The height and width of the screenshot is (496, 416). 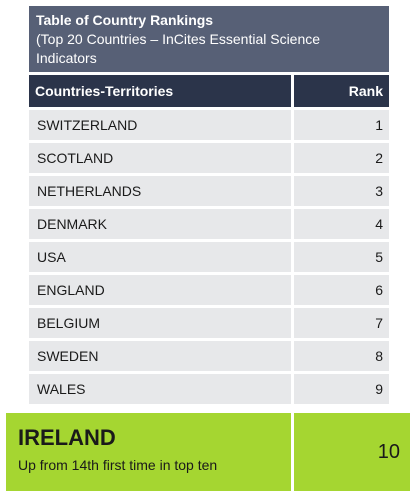 I want to click on country-cell: USA, so click(x=160, y=257).